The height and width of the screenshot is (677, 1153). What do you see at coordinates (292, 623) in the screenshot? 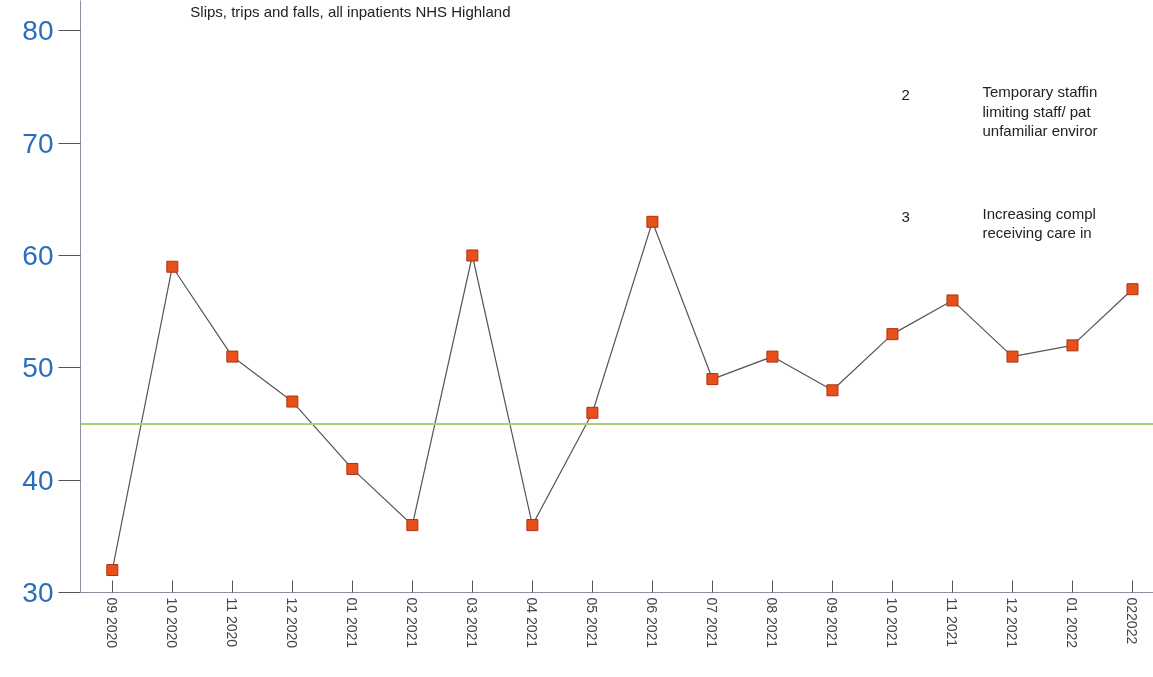
I see `x-tick-label: 12 2020` at bounding box center [292, 623].